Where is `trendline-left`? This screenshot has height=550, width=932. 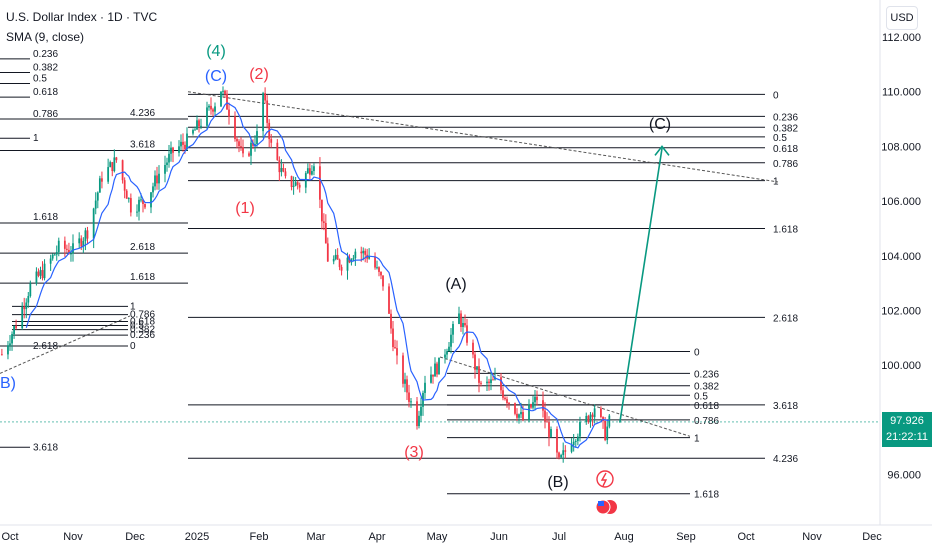
trendline-left is located at coordinates (65, 344).